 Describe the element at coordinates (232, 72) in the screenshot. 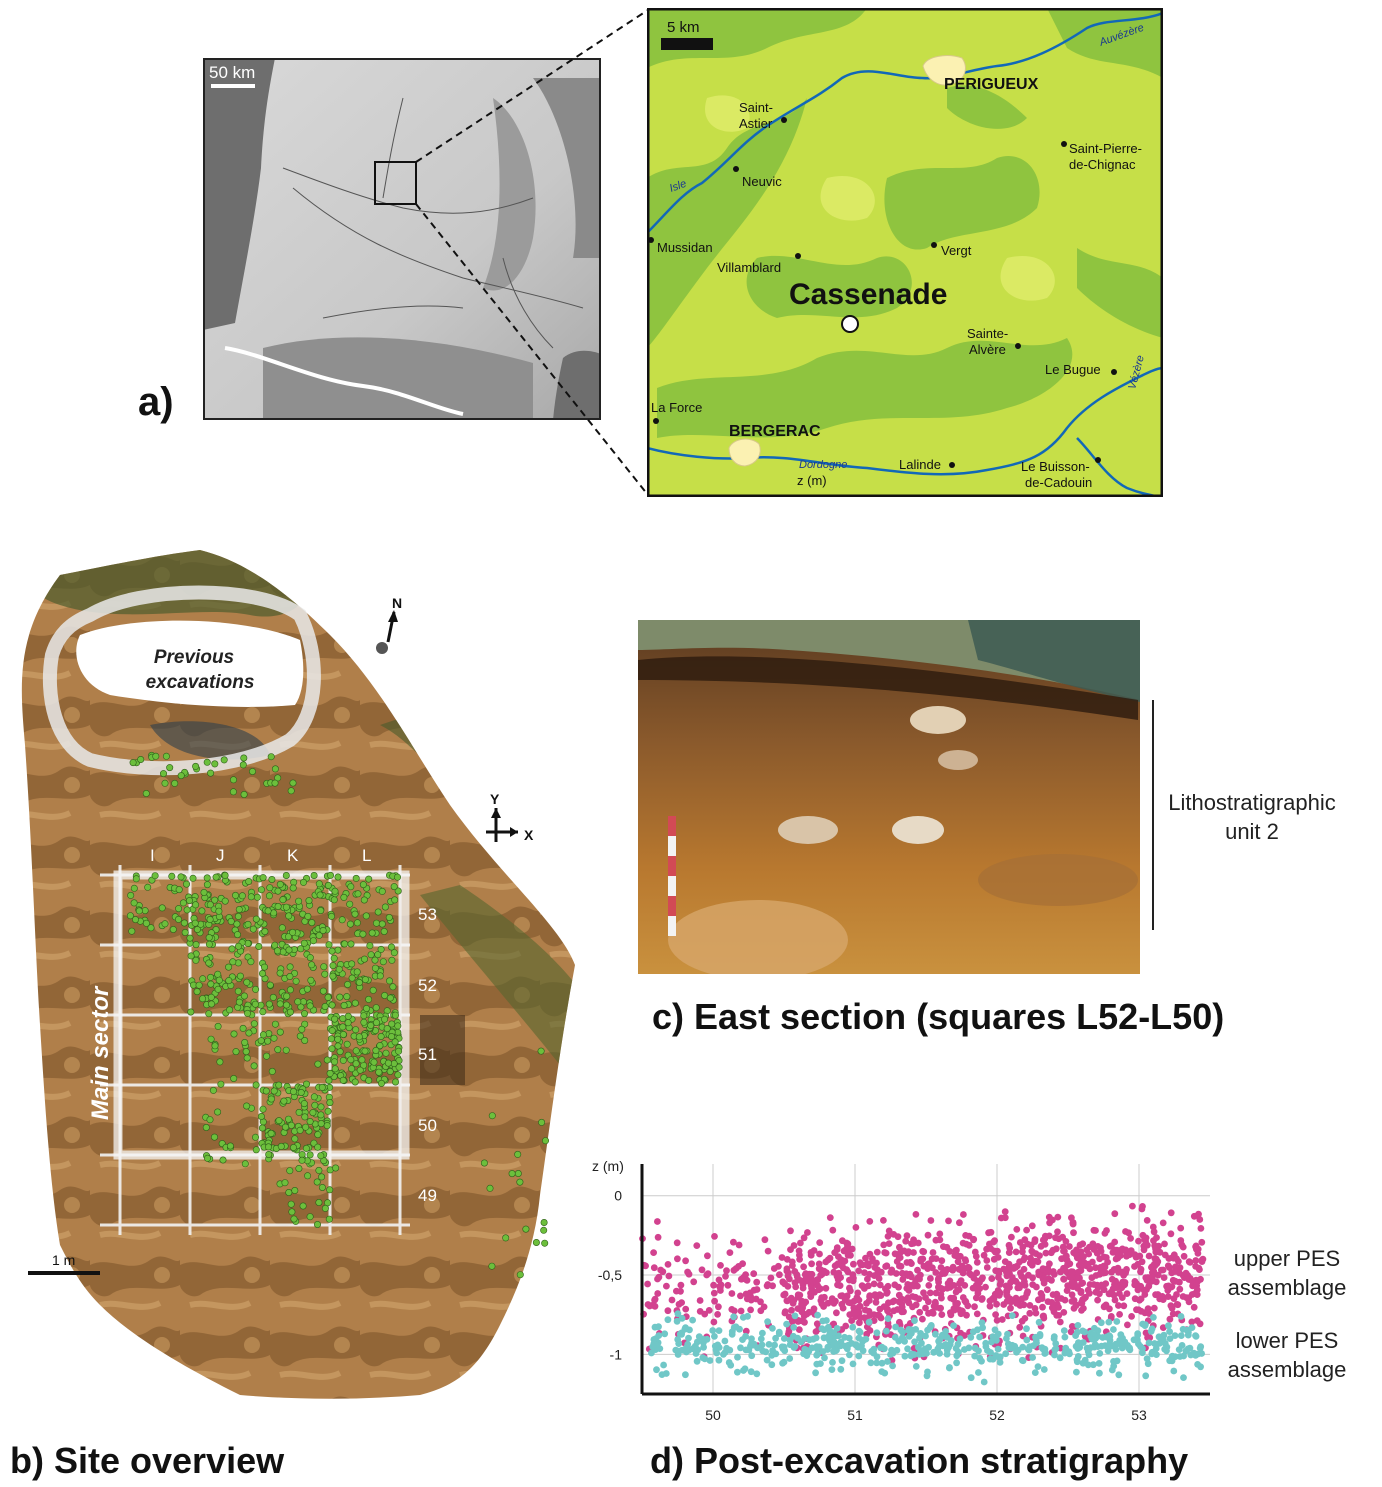

I see `region-scale-label: 50 km` at that location.